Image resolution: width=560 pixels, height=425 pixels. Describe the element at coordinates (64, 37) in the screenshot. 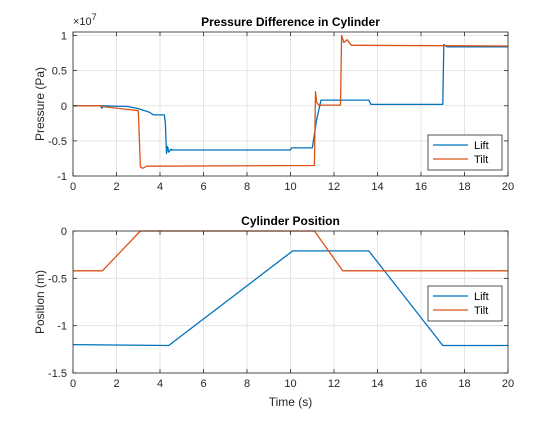

I see `y-tick-label: 1` at that location.